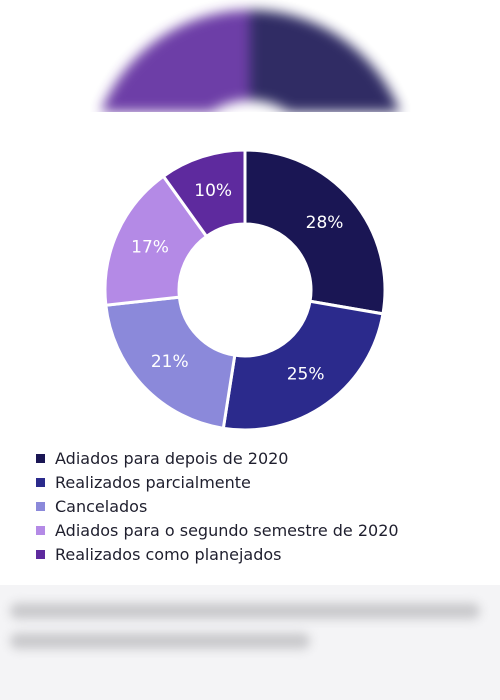  I want to click on legend-label: Realizados parcialmente, so click(153, 482).